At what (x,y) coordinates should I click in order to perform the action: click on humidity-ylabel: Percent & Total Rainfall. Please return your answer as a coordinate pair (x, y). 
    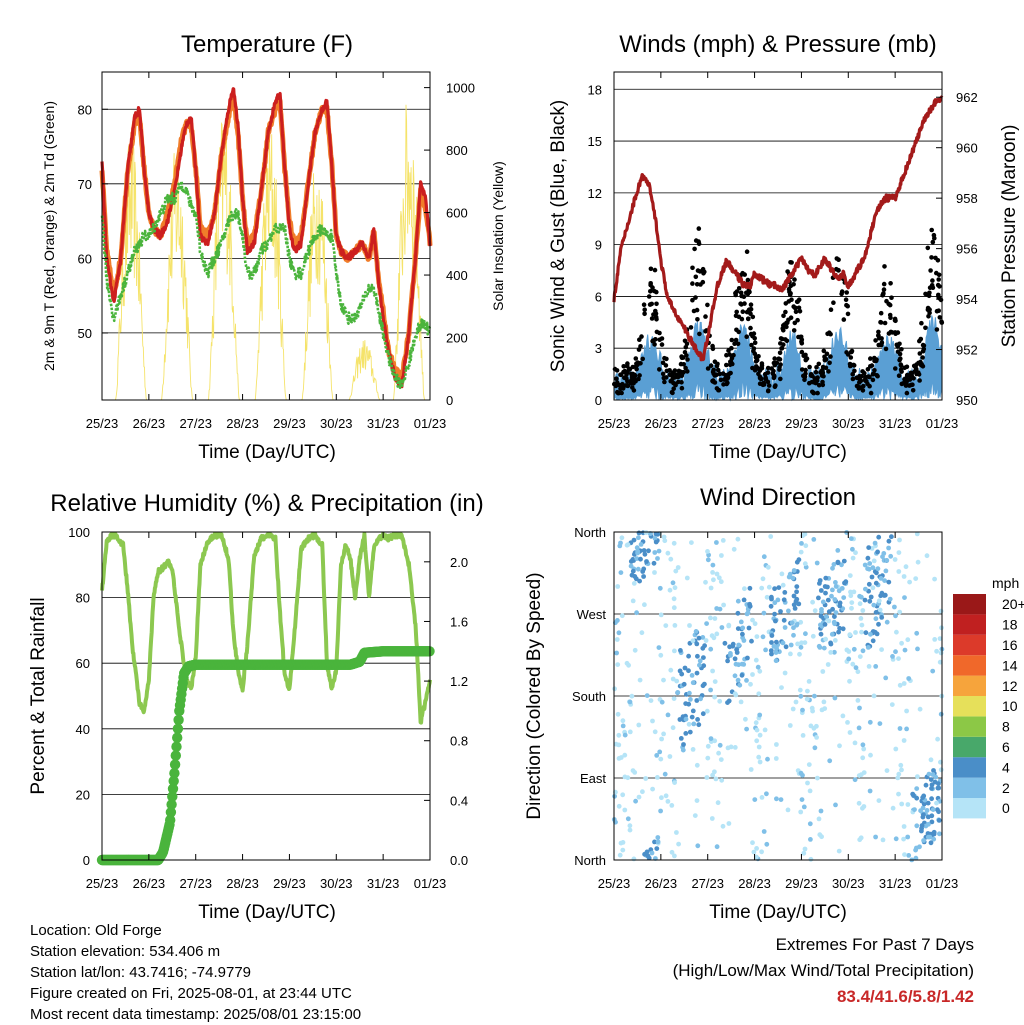
    Looking at the image, I should click on (38, 695).